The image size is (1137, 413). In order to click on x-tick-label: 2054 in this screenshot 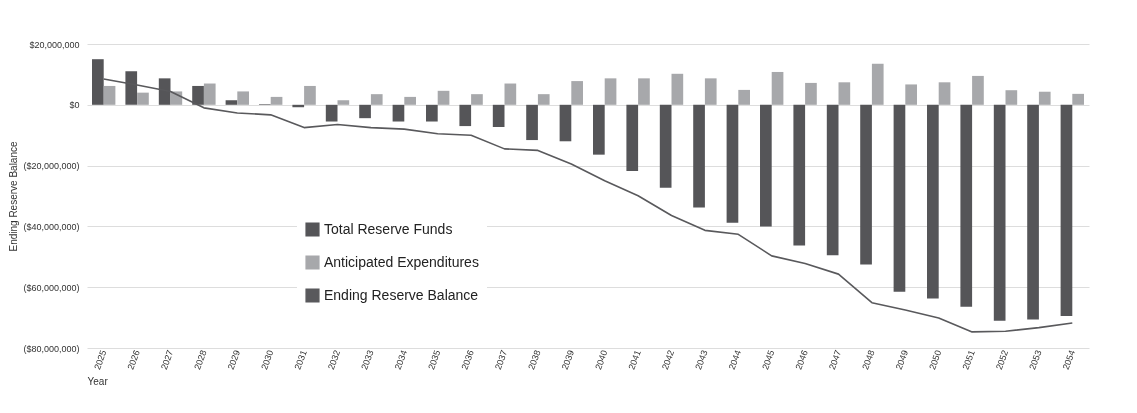, I will do `click(1068, 360)`.